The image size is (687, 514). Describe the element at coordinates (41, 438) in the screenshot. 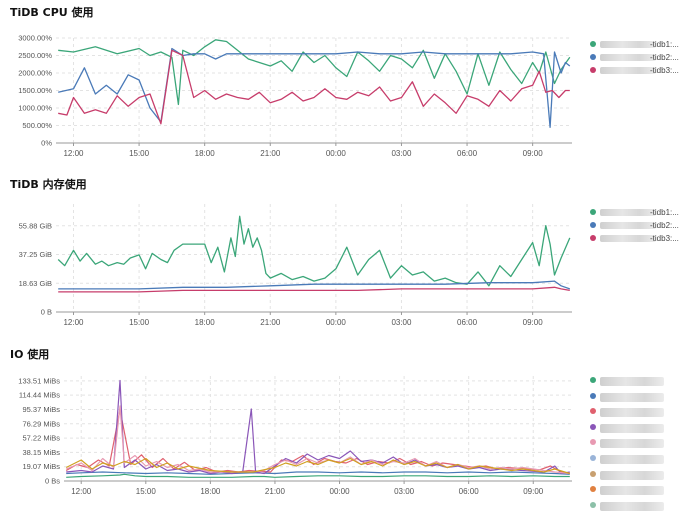

I see `y-tick-label: 57.22 MiBs` at that location.